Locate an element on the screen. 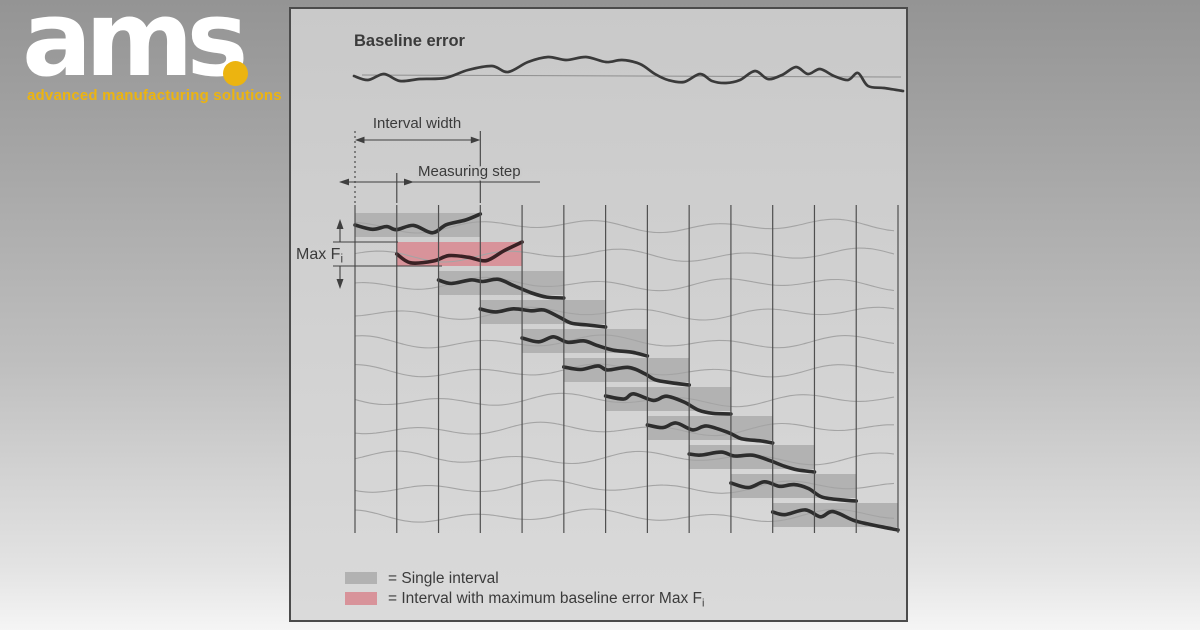 This screenshot has height=630, width=1200. legend-swatch-max is located at coordinates (361, 598).